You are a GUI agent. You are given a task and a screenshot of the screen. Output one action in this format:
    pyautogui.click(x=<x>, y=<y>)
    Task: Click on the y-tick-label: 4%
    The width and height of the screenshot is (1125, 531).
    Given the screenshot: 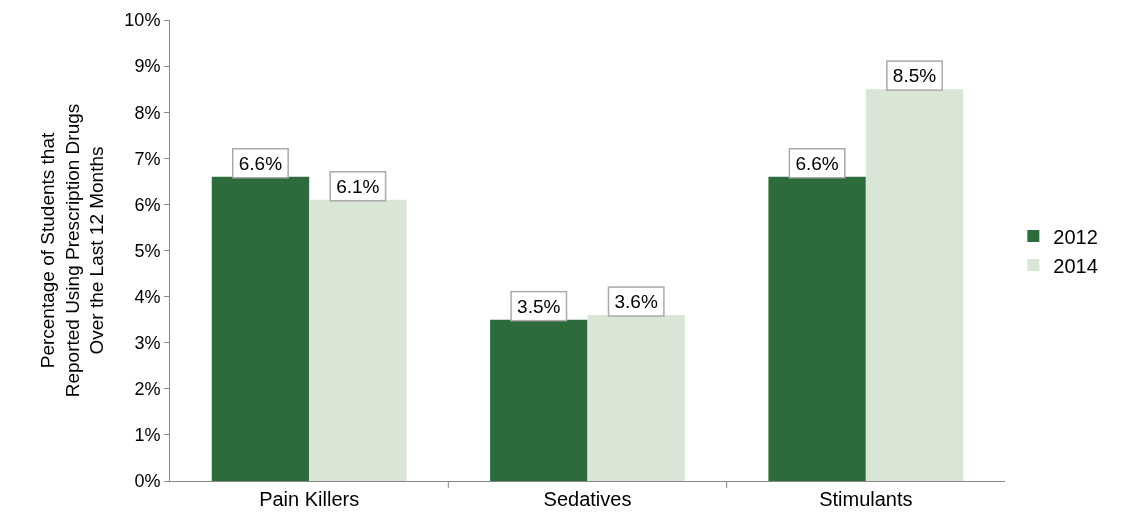 What is the action you would take?
    pyautogui.click(x=147, y=296)
    